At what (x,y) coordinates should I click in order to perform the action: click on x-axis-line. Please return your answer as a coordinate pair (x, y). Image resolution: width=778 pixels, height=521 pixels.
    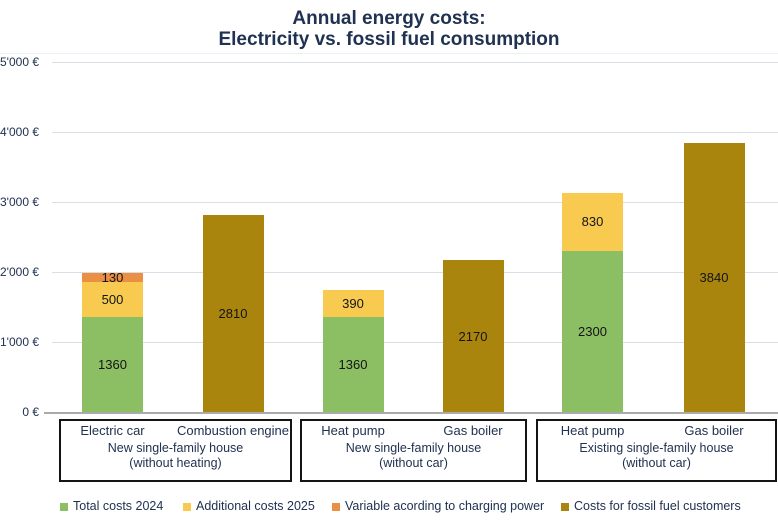
    Looking at the image, I should click on (411, 413).